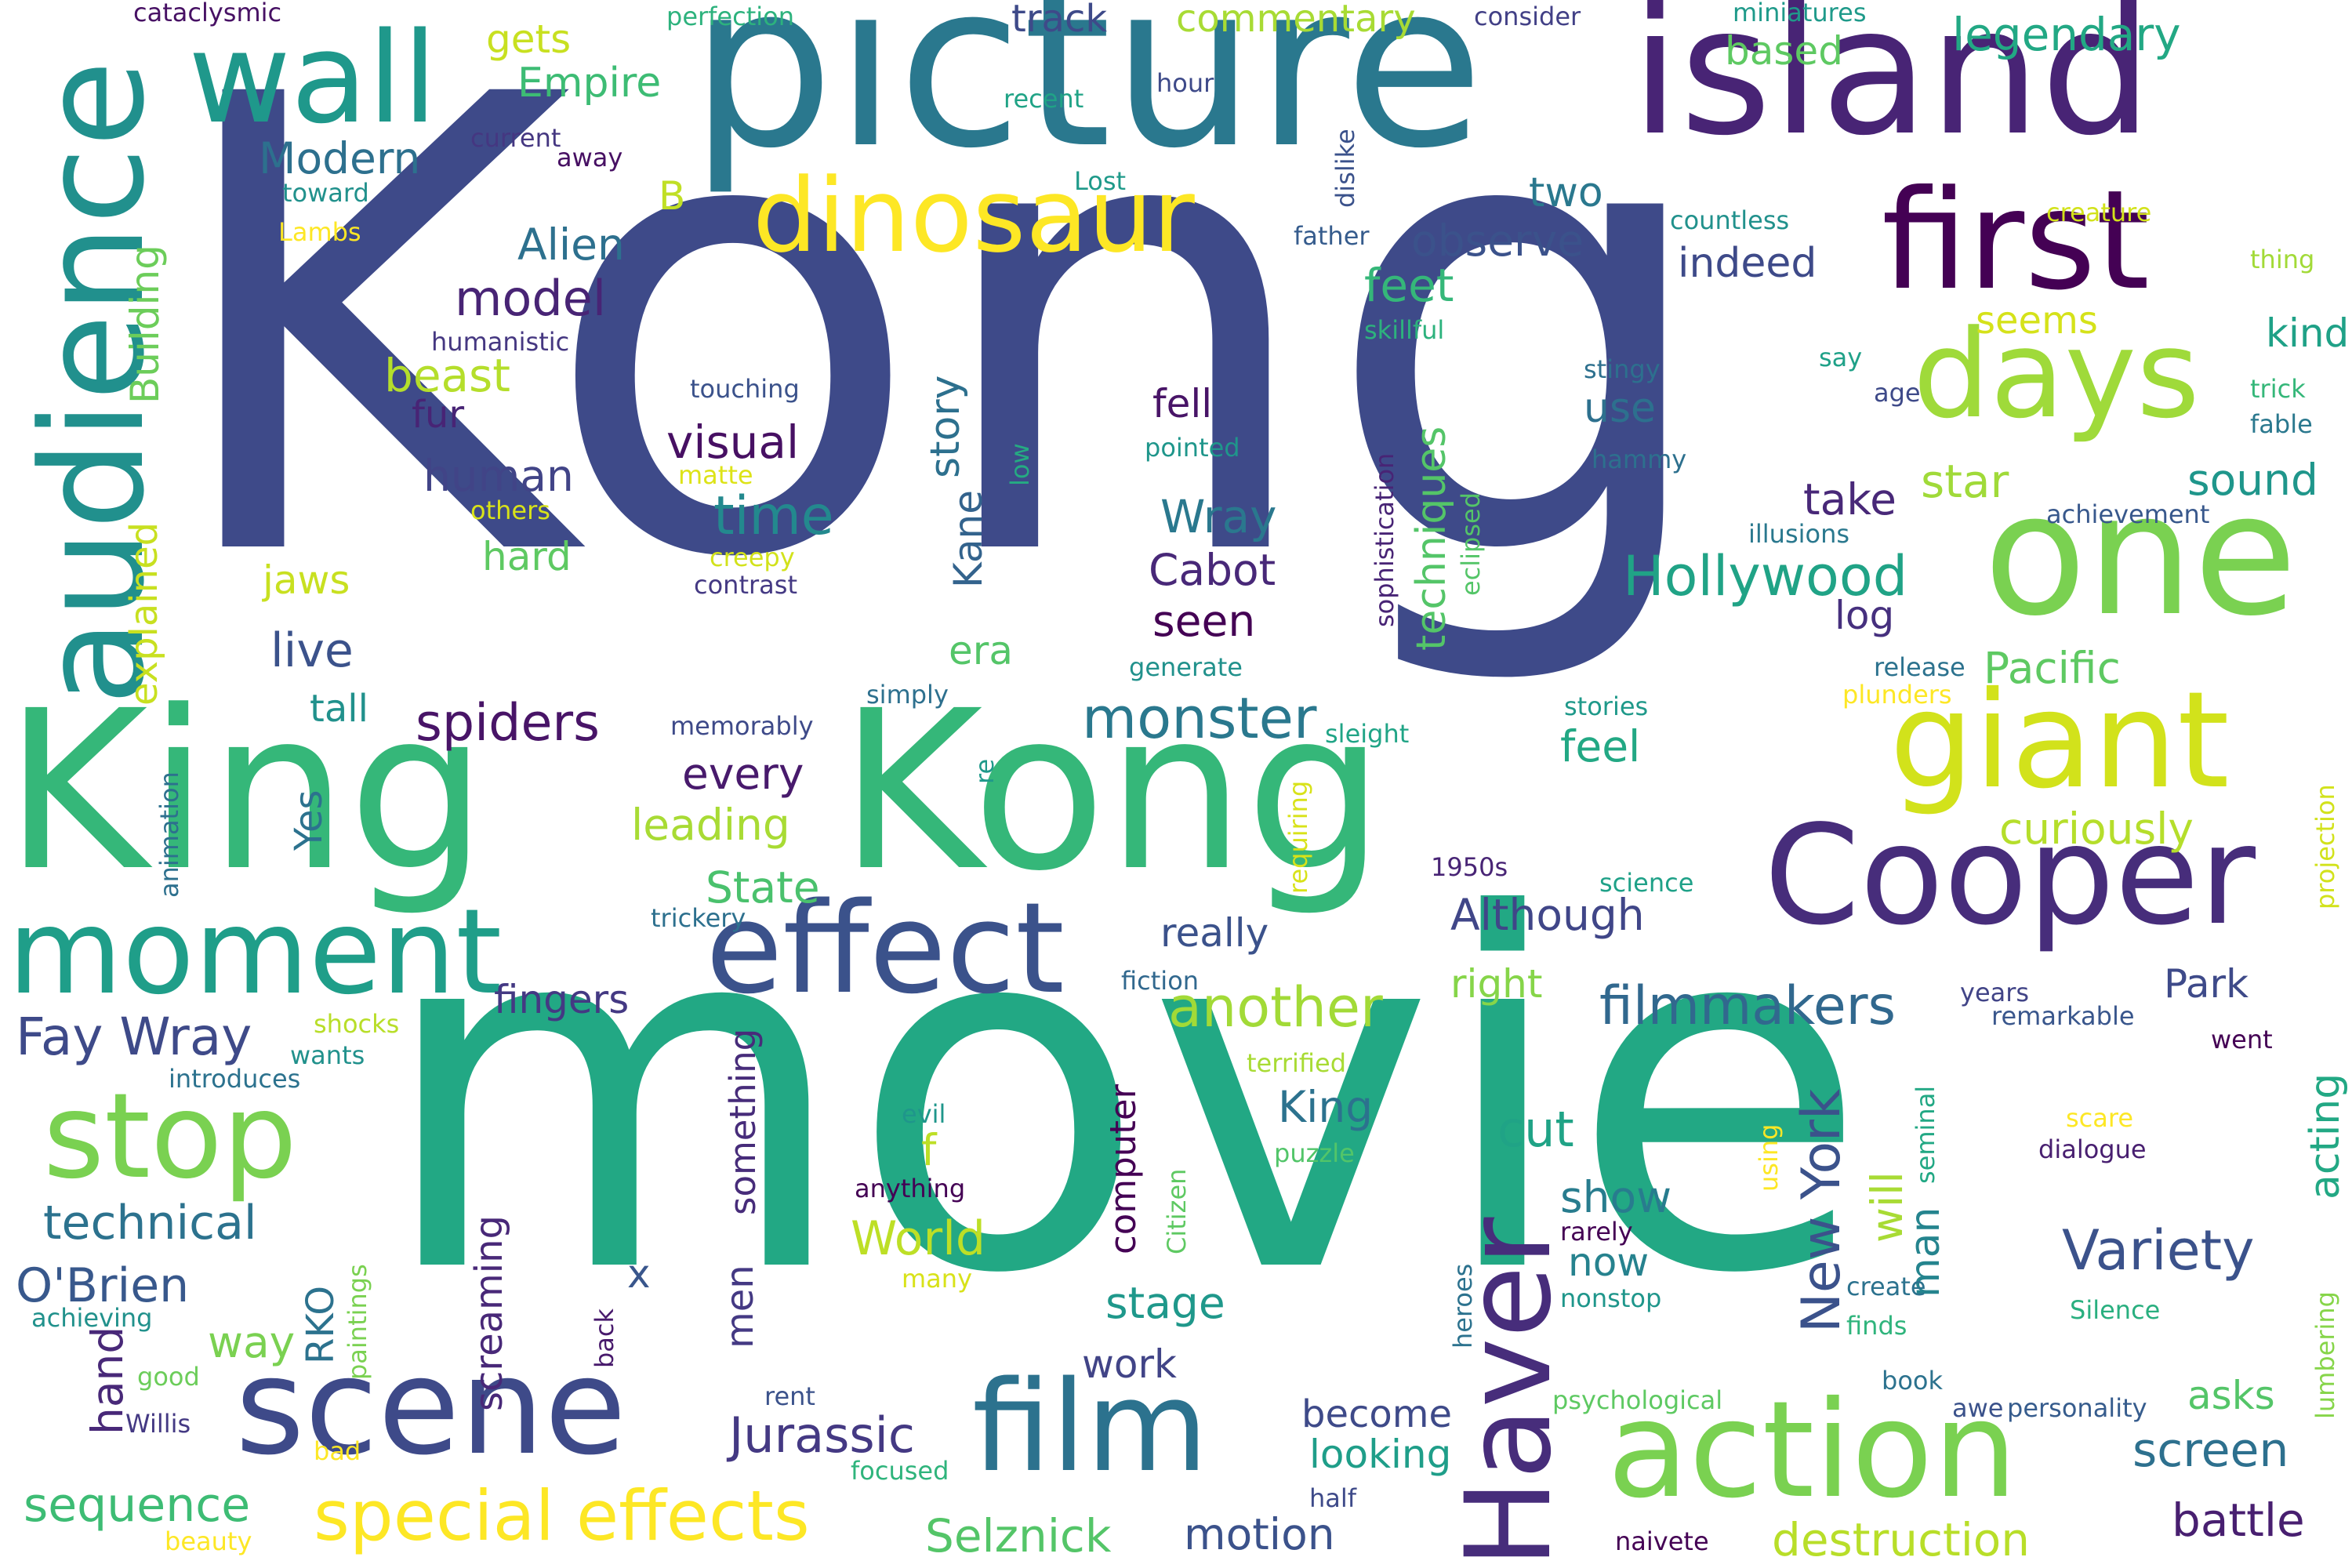  I want to click on word-memorably: memorably, so click(742, 726).